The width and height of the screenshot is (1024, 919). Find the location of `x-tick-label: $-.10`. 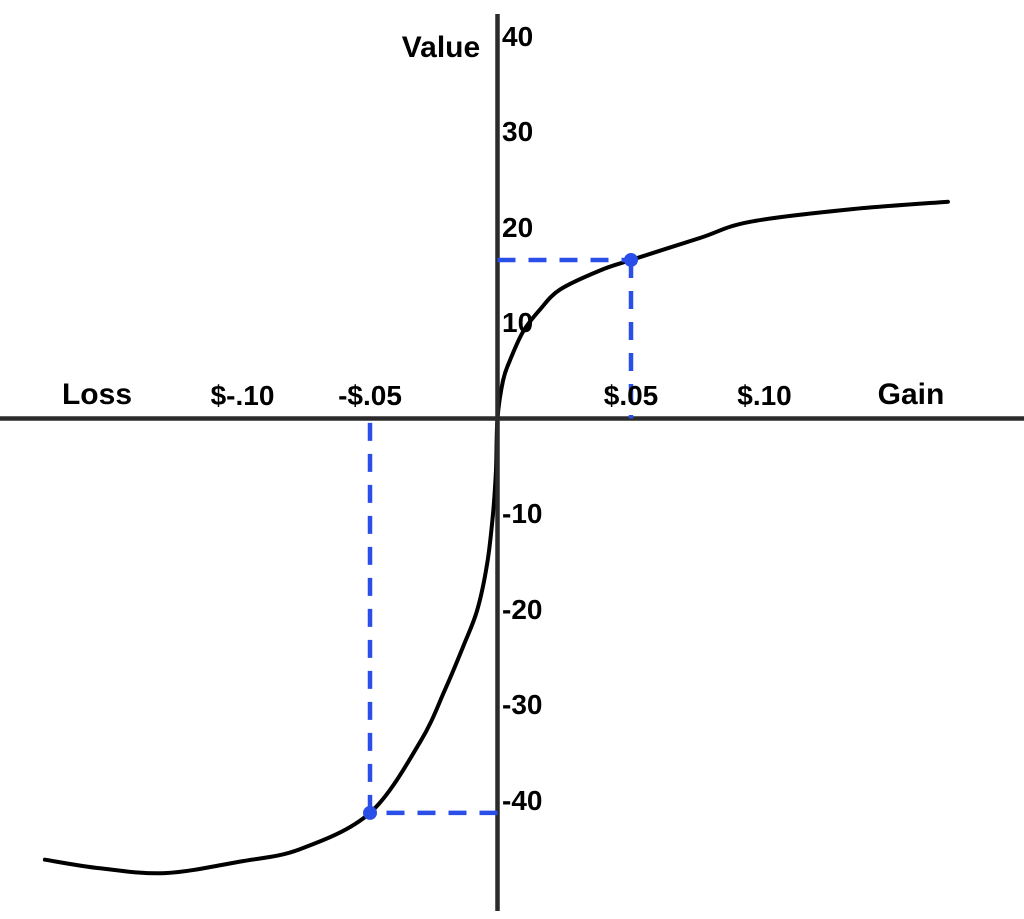

x-tick-label: $-.10 is located at coordinates (242, 395).